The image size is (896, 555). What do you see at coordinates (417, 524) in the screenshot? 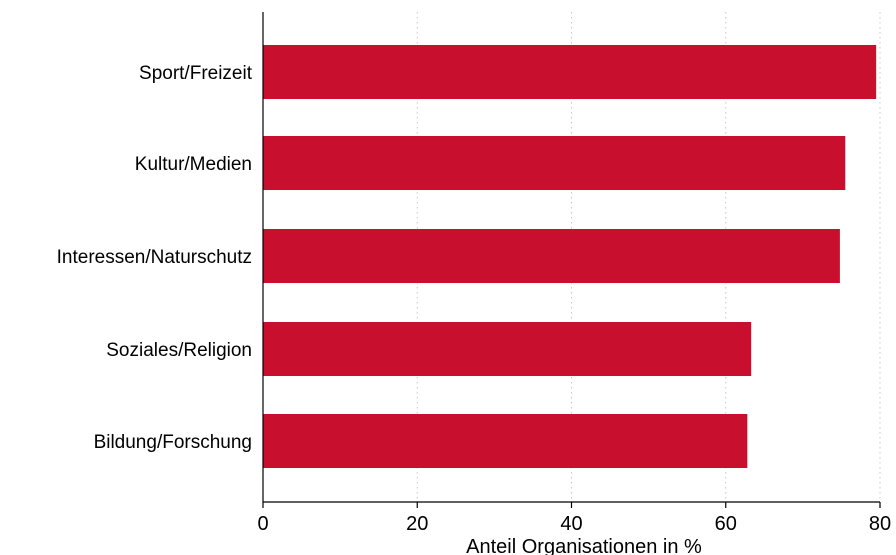
I see `x-tick-label-20: 20` at bounding box center [417, 524].